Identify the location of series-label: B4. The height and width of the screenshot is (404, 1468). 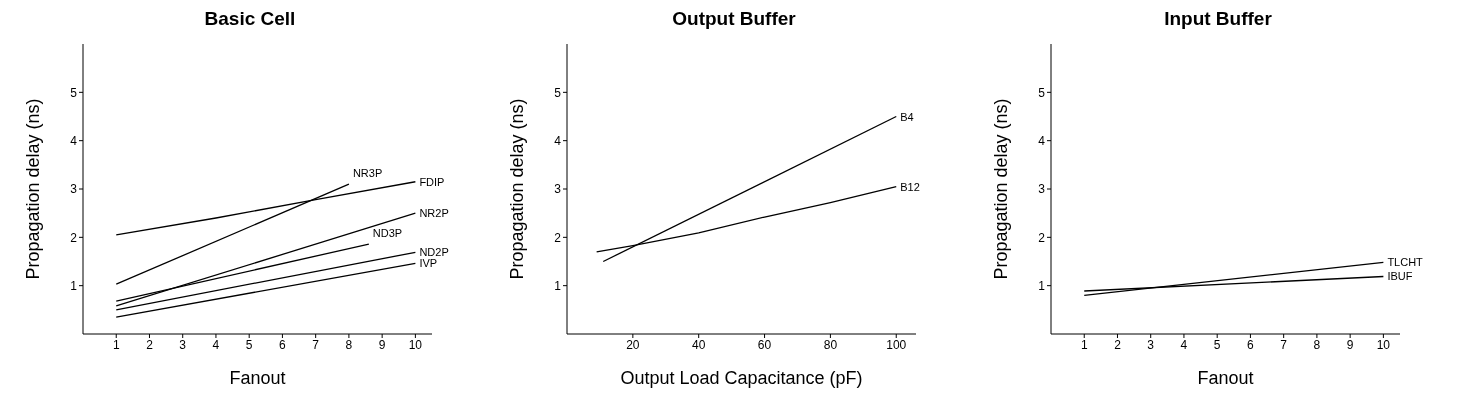
(907, 116).